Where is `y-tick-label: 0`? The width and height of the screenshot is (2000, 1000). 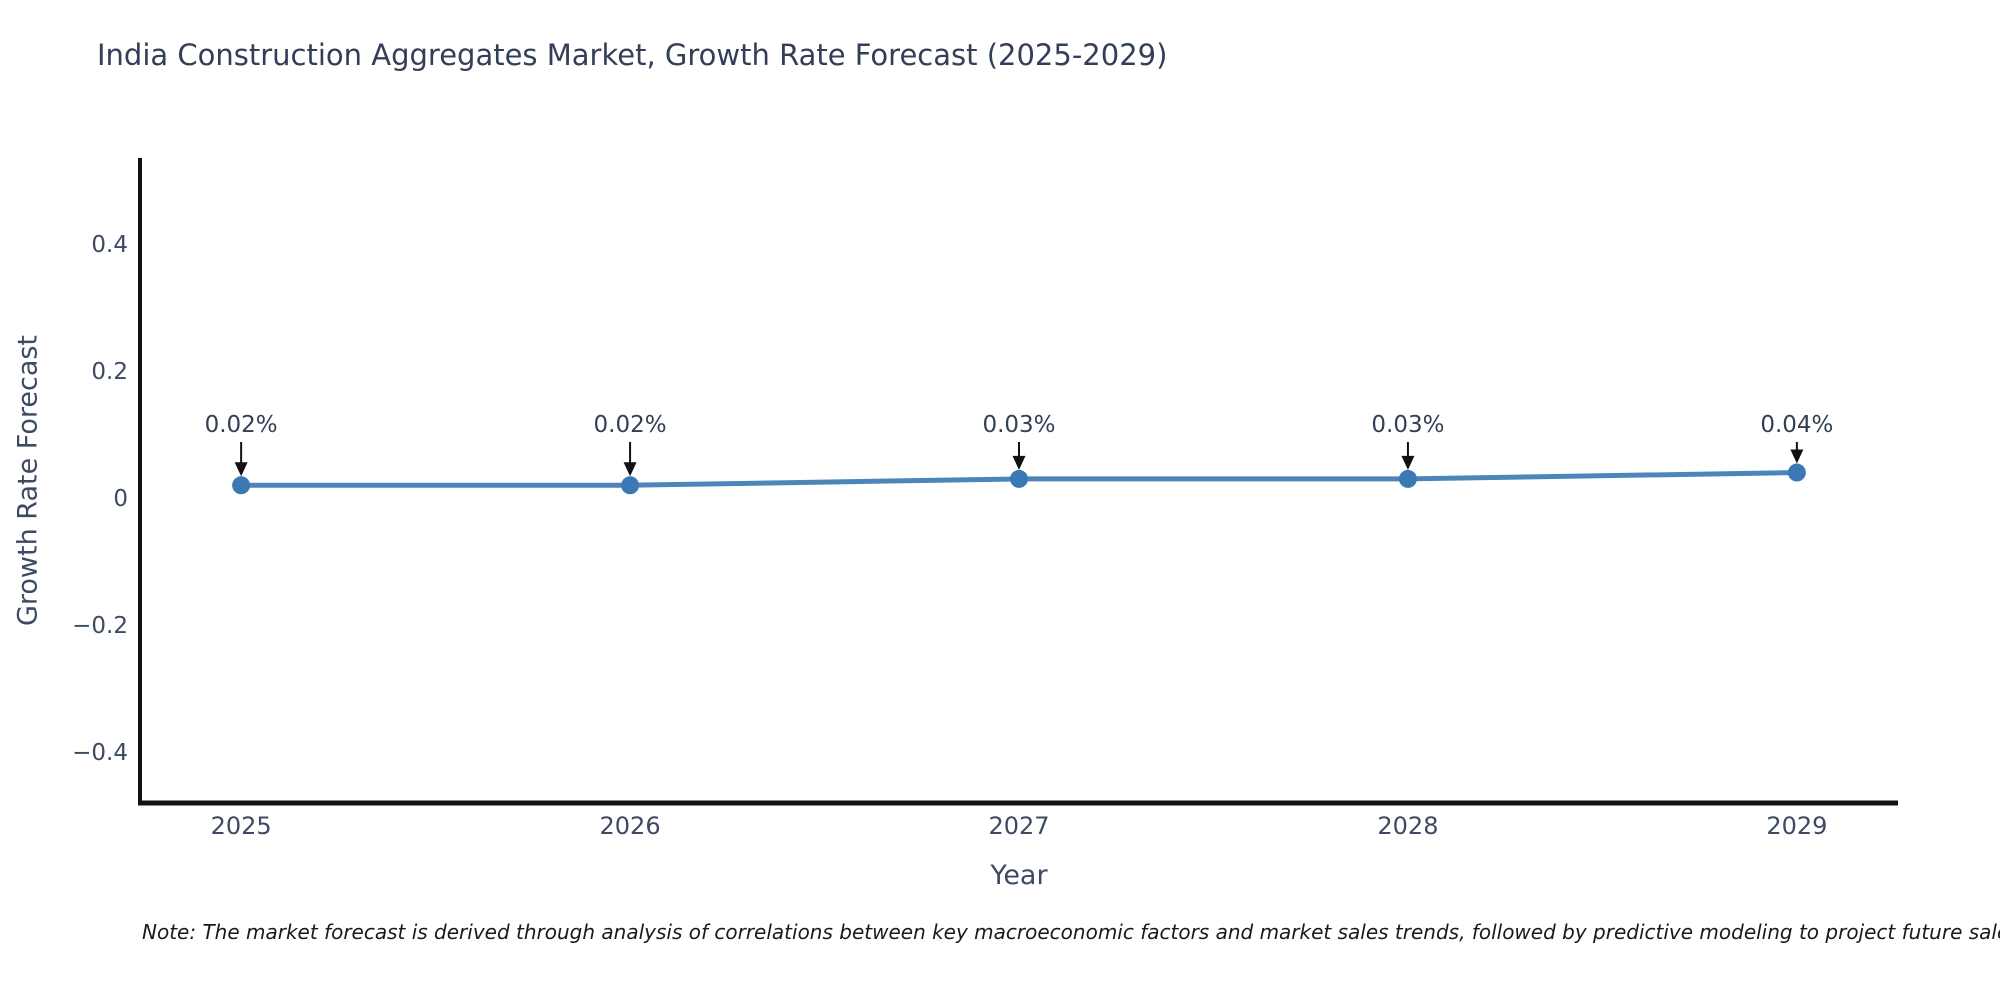 y-tick-label: 0 is located at coordinates (120, 499).